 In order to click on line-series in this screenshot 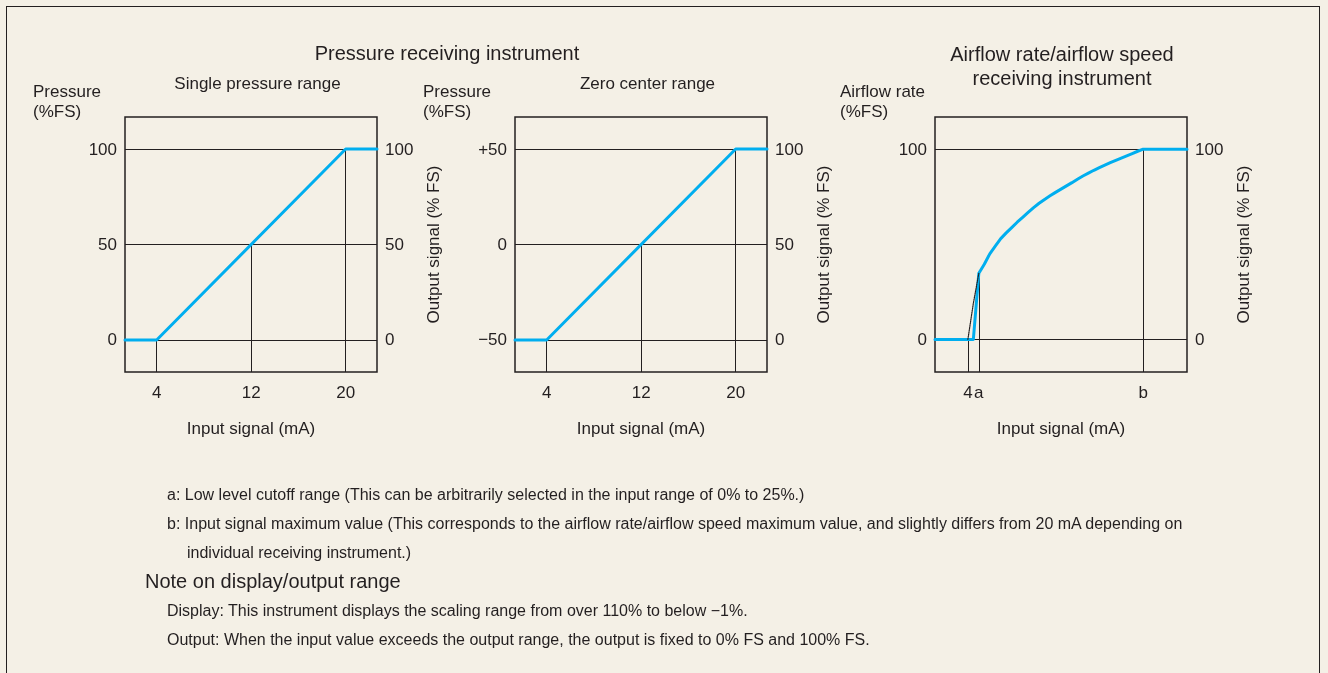, I will do `click(1061, 244)`.